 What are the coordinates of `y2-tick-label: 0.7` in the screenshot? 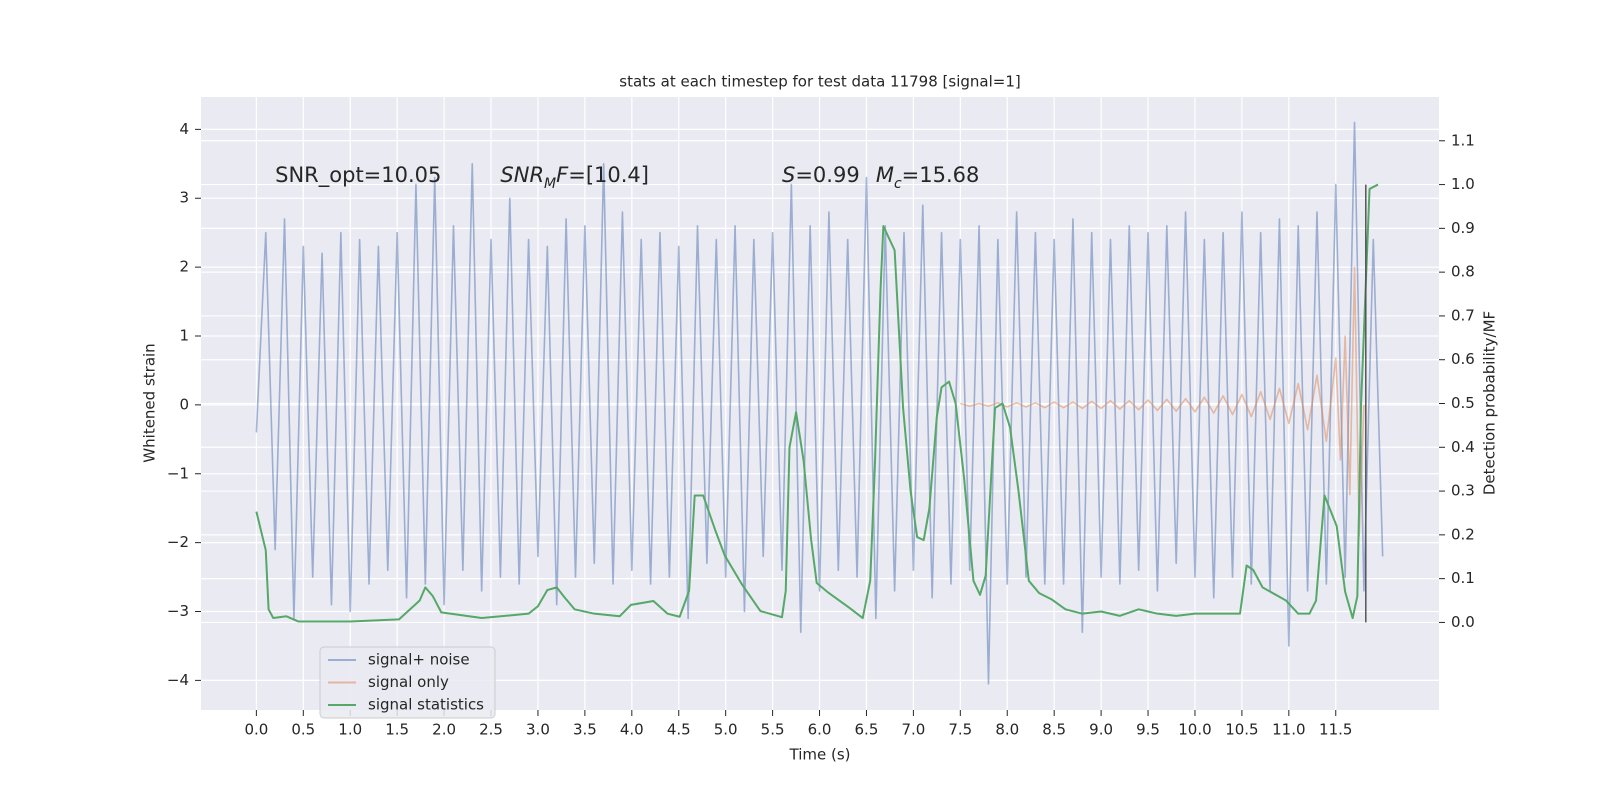 It's located at (1463, 315).